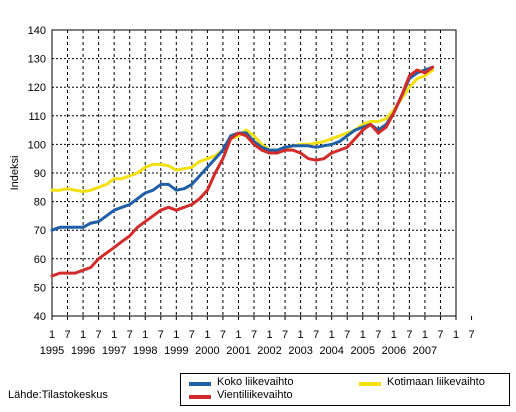  Describe the element at coordinates (83, 351) in the screenshot. I see `x-tick-year-label: 1996` at that location.